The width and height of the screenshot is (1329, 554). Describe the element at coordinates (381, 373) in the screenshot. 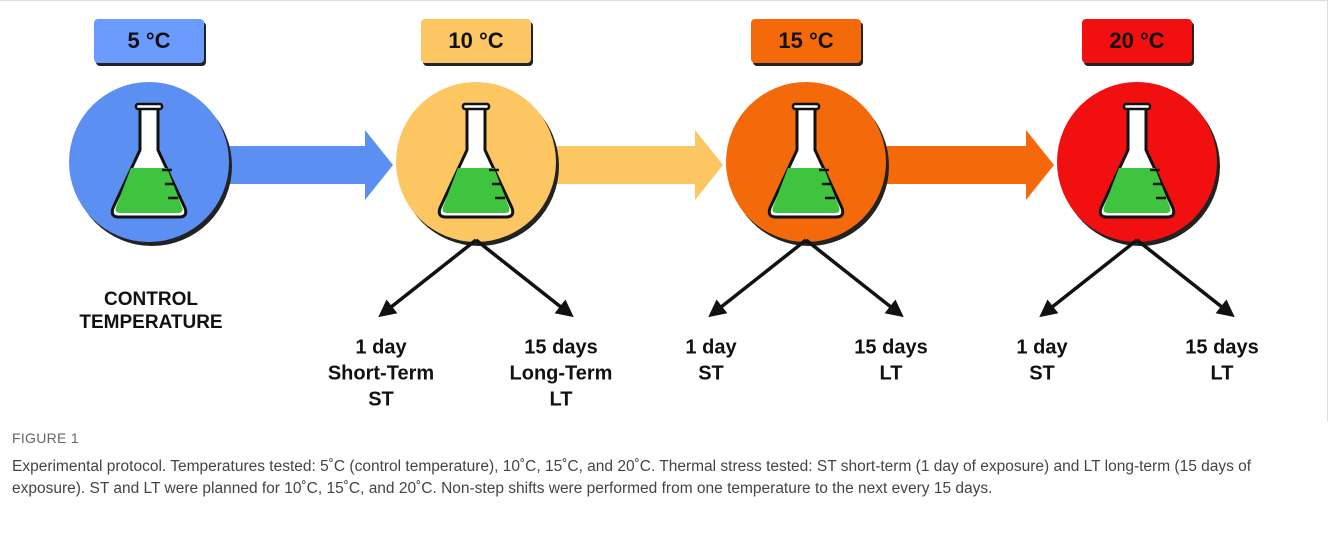

I see `short-term-label: Short-Term` at that location.